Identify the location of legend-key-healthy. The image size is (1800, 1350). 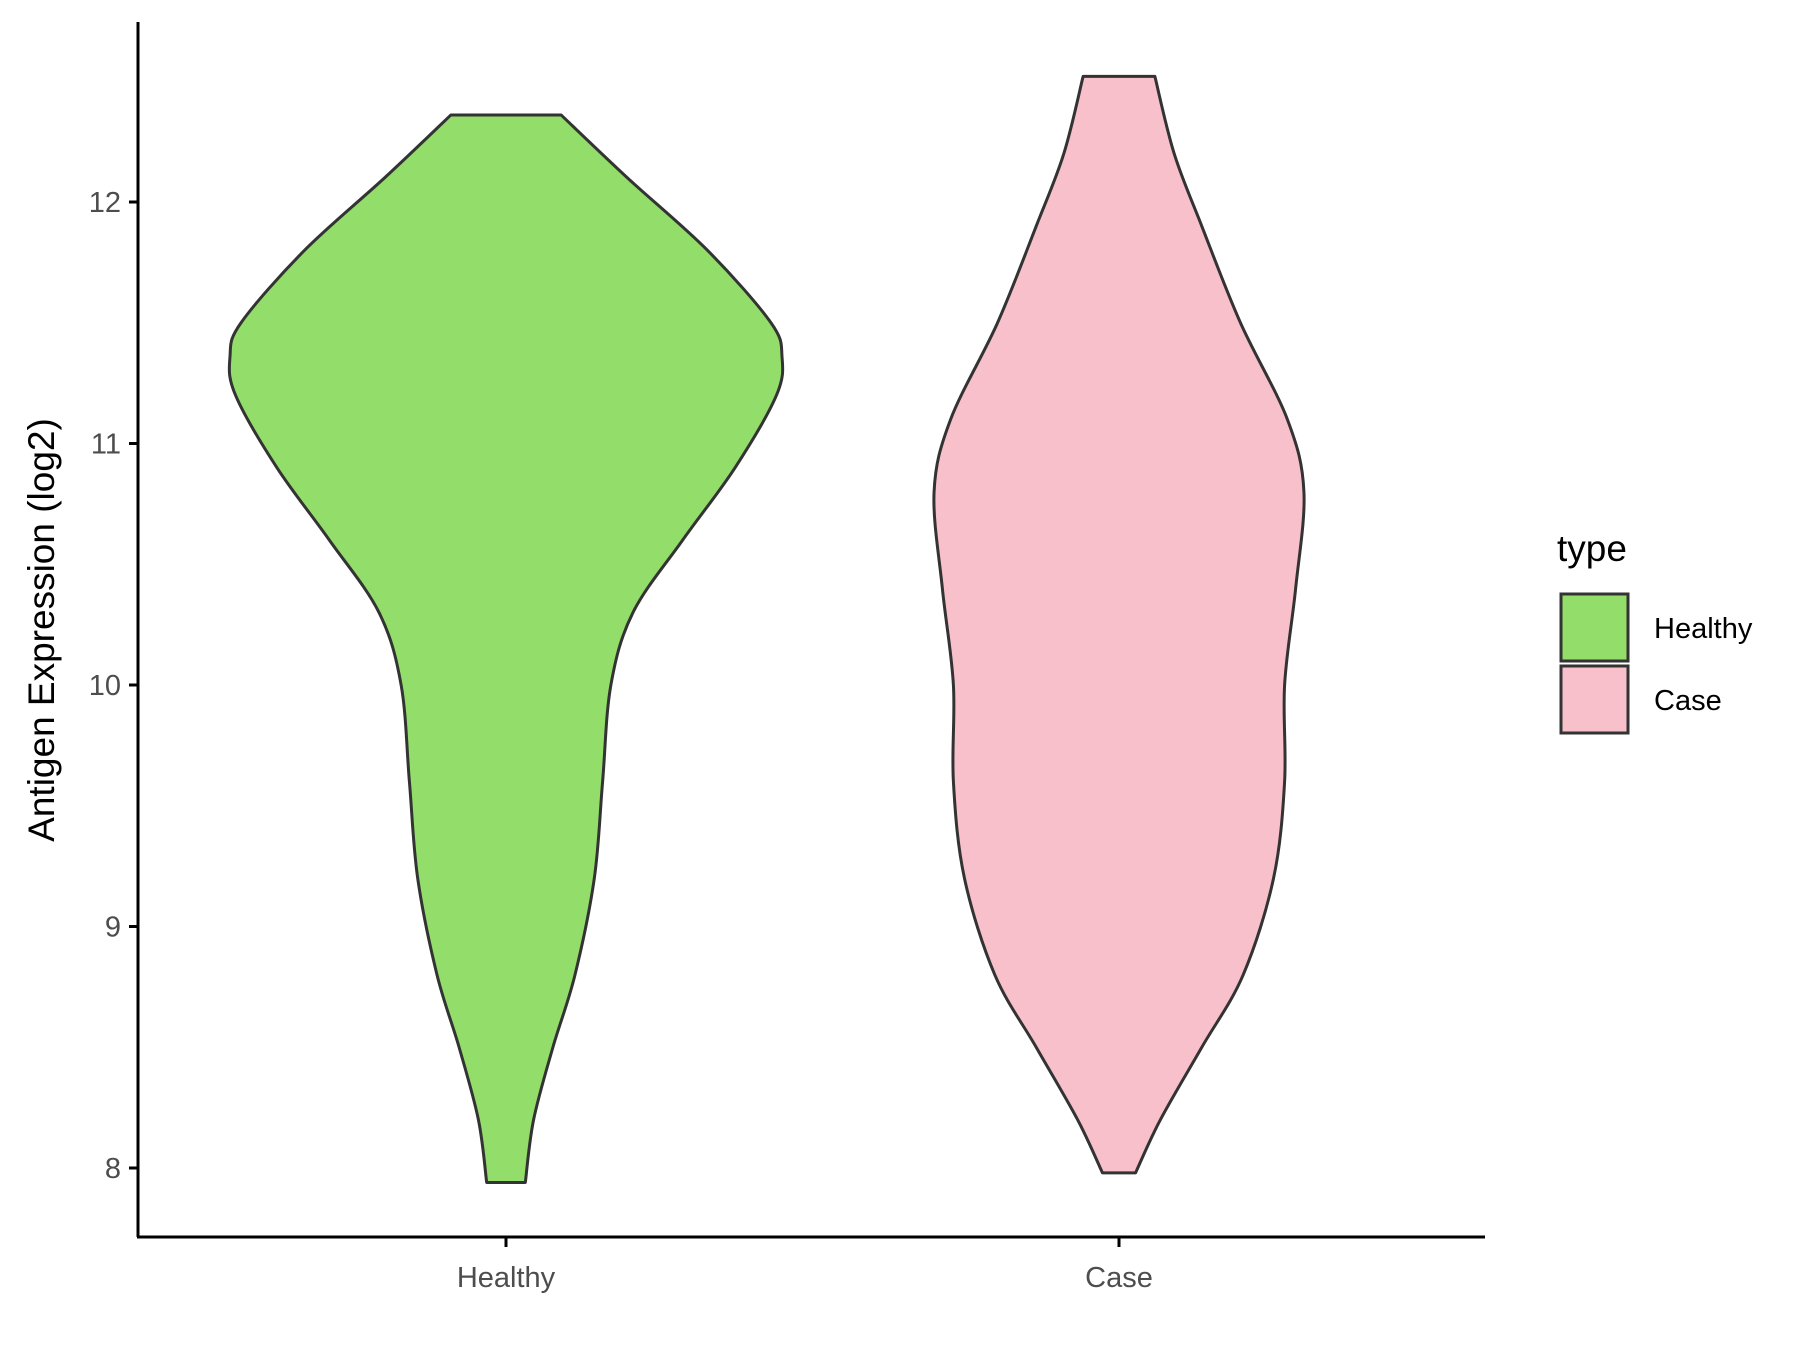
(1594, 627).